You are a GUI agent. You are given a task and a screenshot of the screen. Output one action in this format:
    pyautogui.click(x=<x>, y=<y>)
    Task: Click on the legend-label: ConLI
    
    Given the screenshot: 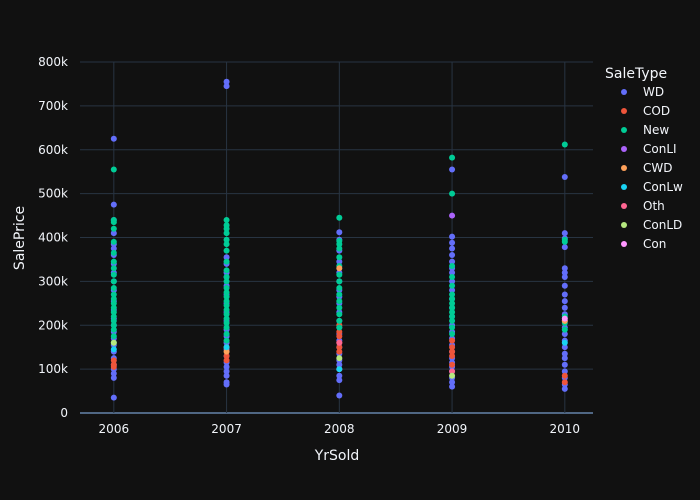 What is the action you would take?
    pyautogui.click(x=660, y=149)
    